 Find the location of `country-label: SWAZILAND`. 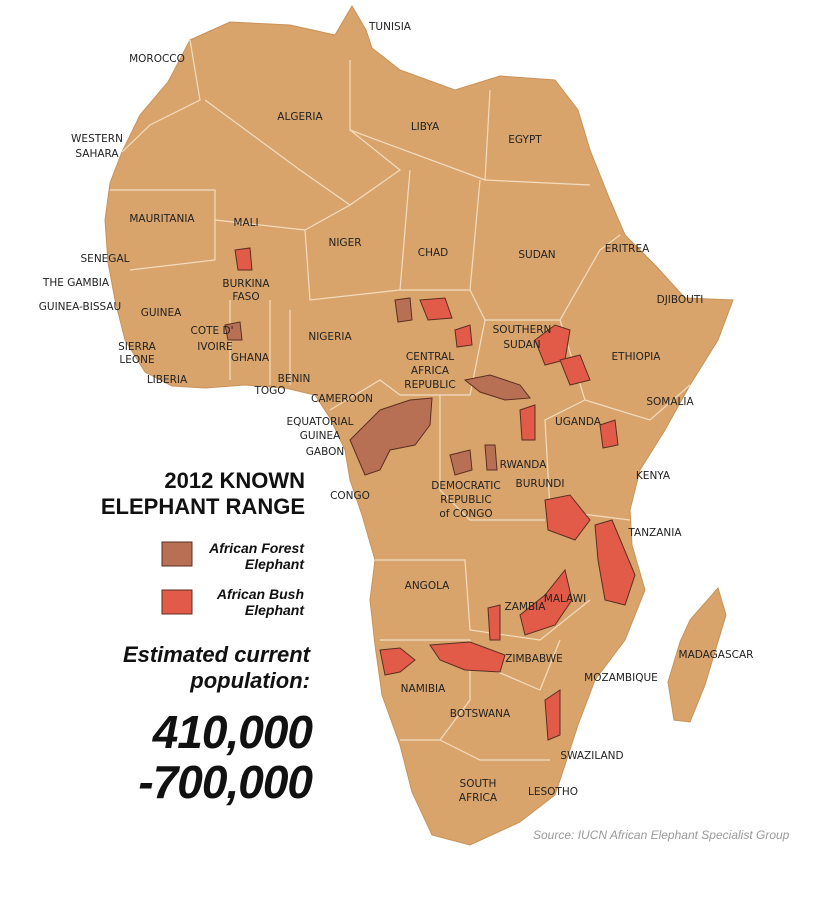

country-label: SWAZILAND is located at coordinates (591, 756).